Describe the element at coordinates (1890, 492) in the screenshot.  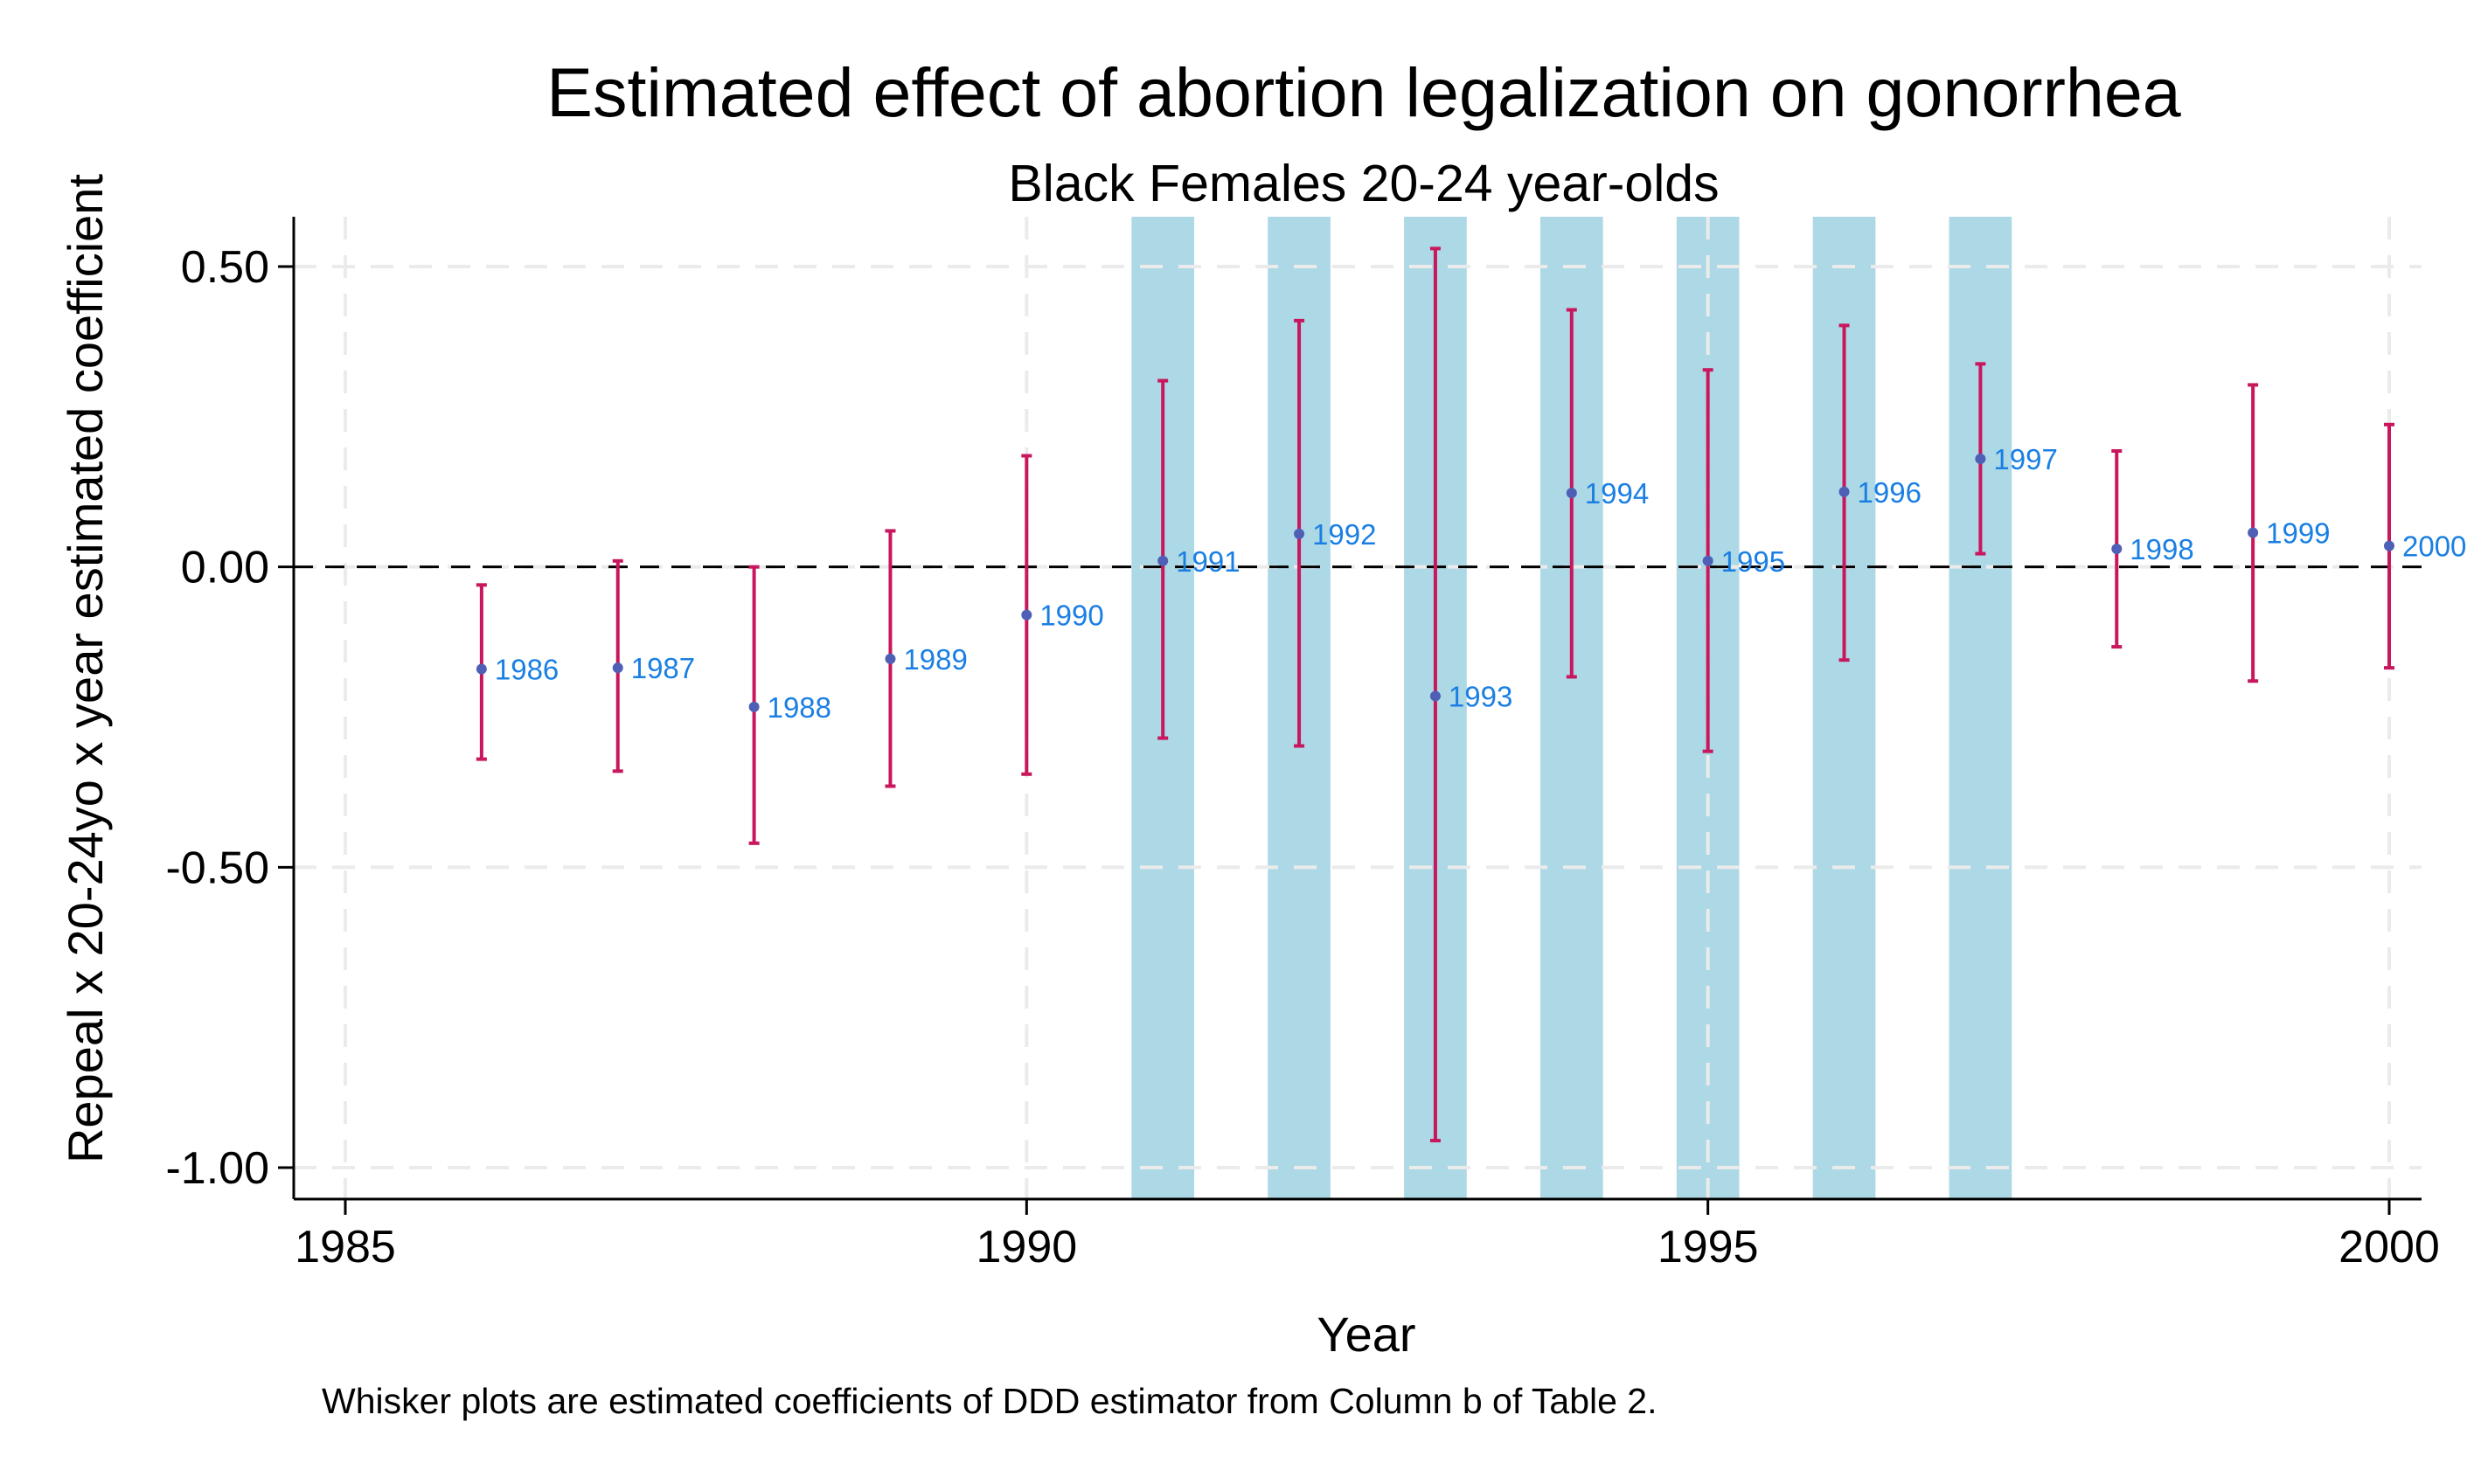
I see `point-label-1996: 1996` at that location.